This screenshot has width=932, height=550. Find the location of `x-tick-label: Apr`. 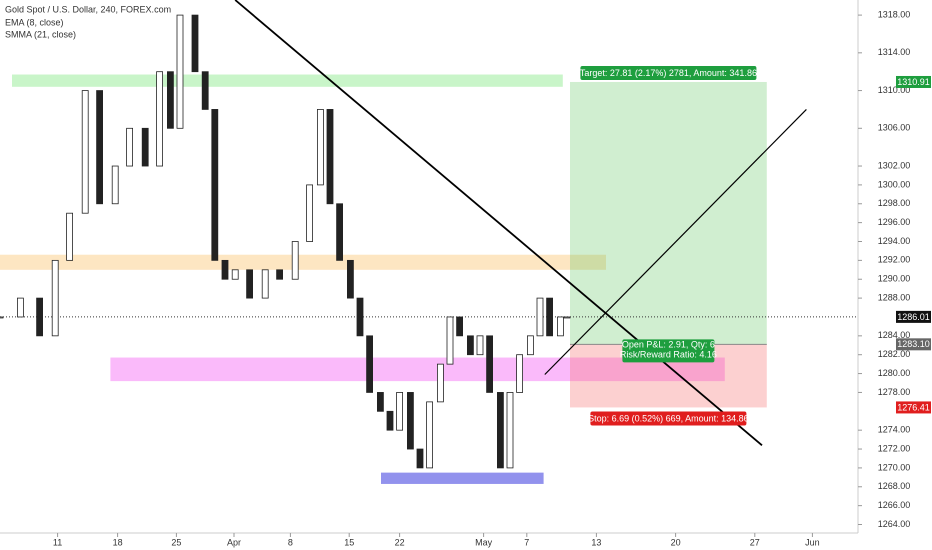

x-tick-label: Apr is located at coordinates (234, 542).